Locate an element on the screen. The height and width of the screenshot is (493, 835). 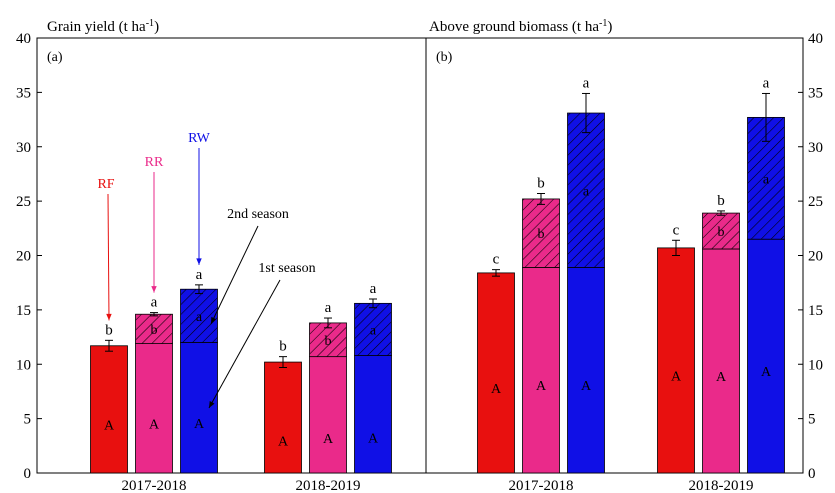
panel-title: Above ground biomass (t ha-1) is located at coordinates (520, 27).